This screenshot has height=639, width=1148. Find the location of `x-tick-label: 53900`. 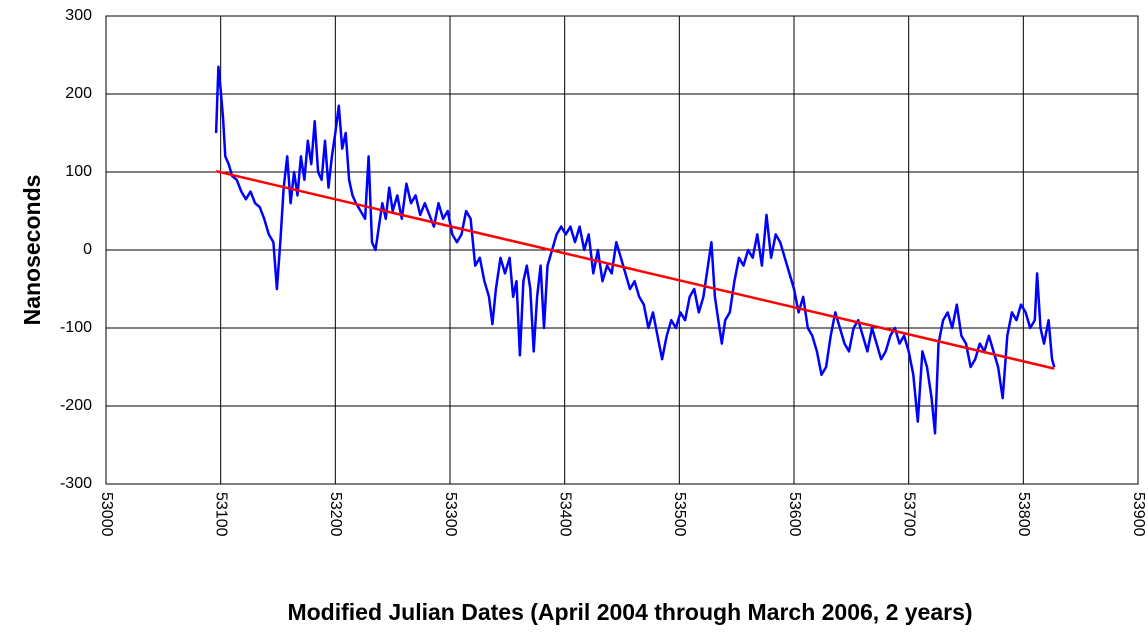

x-tick-label: 53900 is located at coordinates (1138, 514).